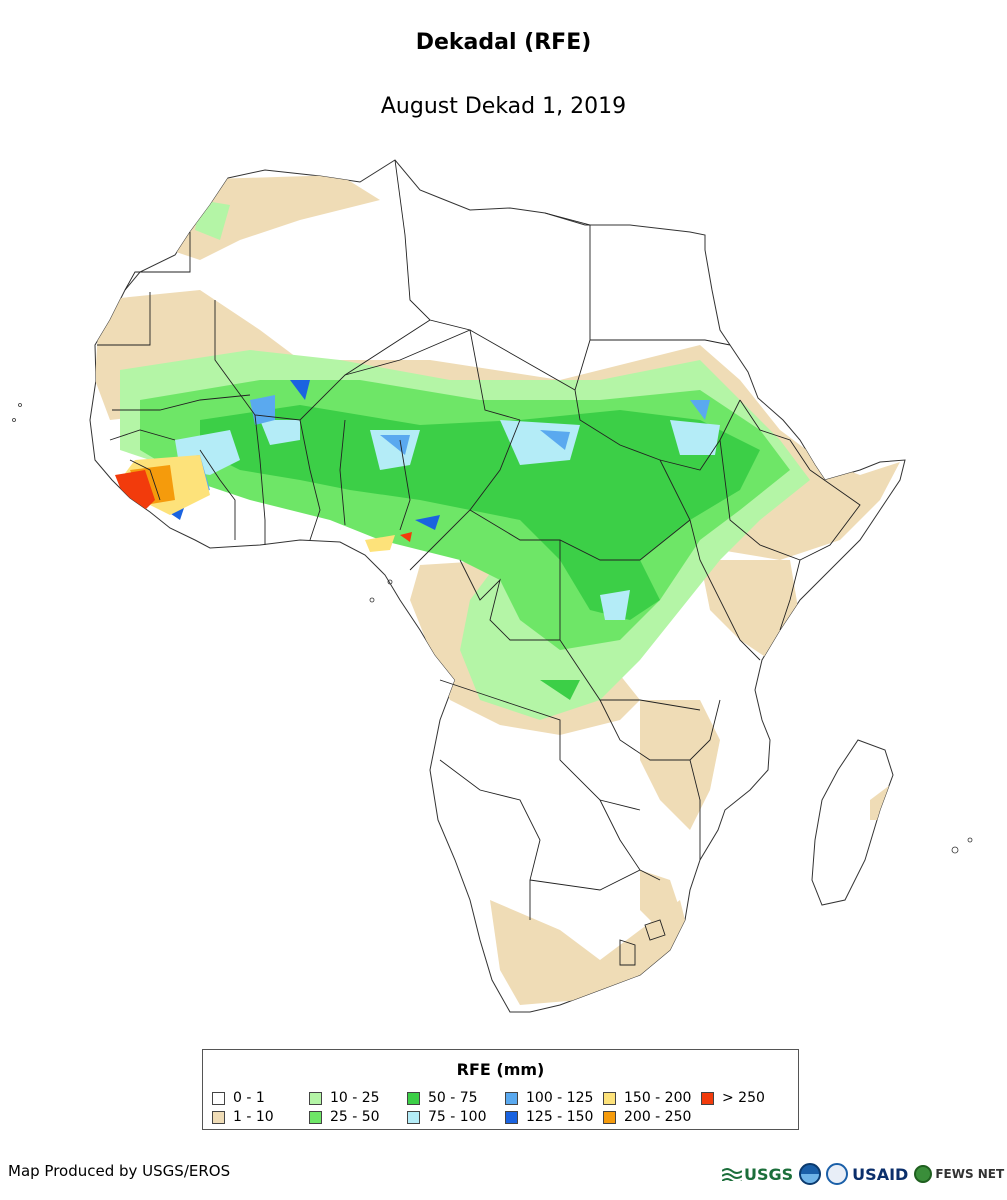  I want to click on legend-item: 1 - 10, so click(243, 1117).